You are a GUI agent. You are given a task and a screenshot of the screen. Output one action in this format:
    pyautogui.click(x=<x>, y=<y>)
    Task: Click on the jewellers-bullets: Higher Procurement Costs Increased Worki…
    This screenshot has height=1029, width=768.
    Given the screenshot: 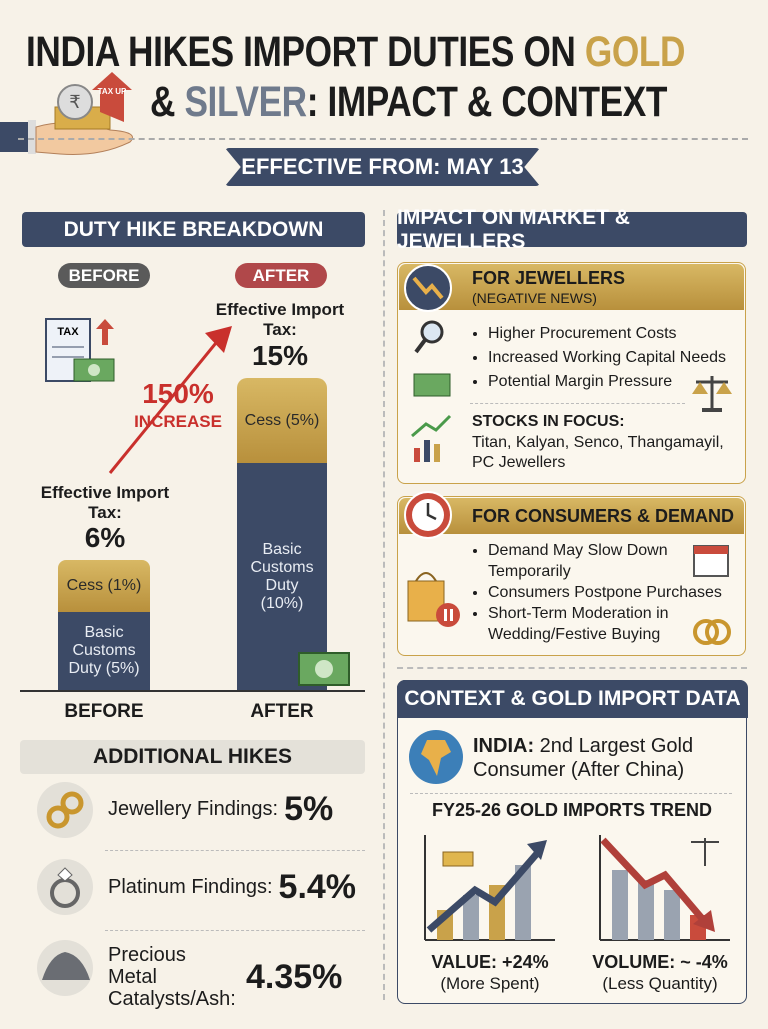 What is the action you would take?
    pyautogui.click(x=598, y=358)
    